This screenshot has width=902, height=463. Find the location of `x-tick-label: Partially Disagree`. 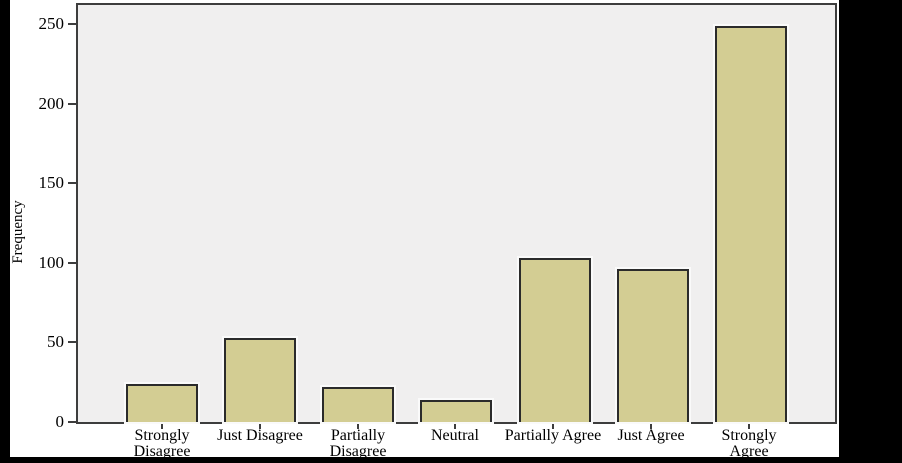

x-tick-label: Partially Disagree is located at coordinates (358, 444).